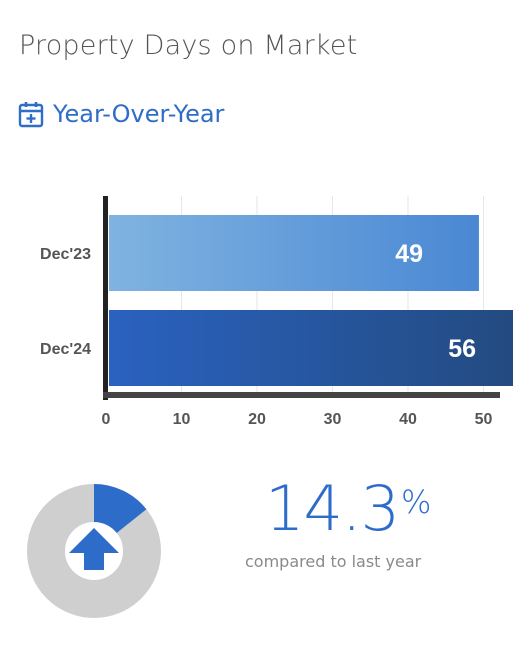 The width and height of the screenshot is (513, 663). Describe the element at coordinates (484, 419) in the screenshot. I see `x-tick-label: 50` at that location.